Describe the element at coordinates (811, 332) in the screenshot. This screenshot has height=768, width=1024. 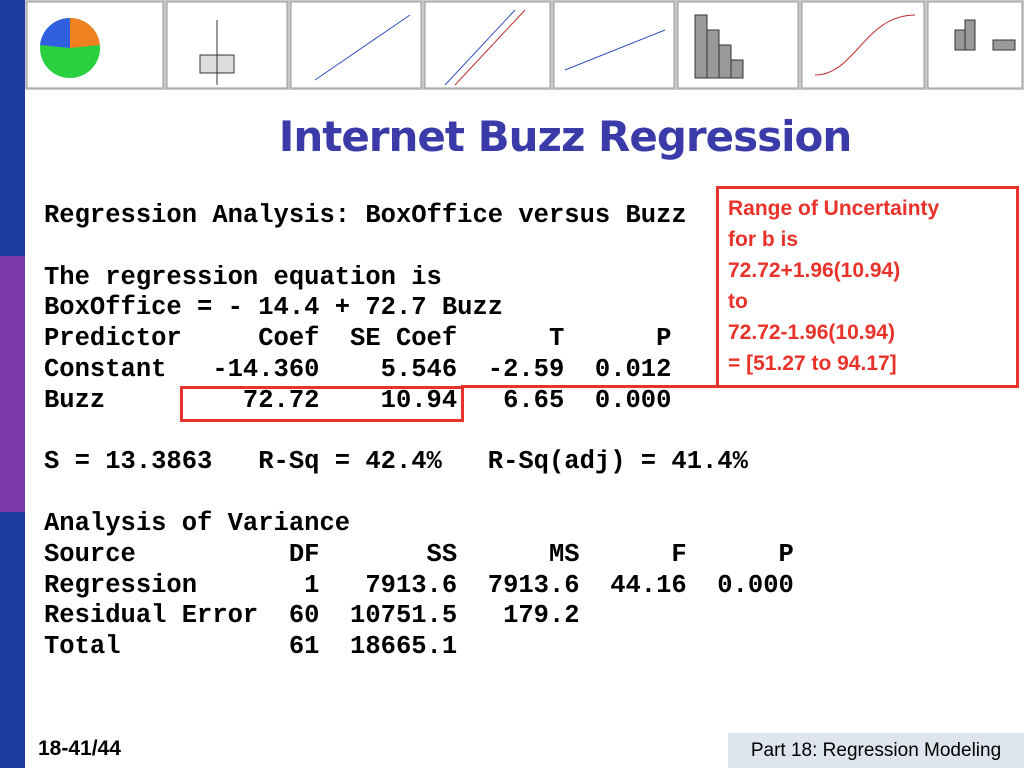
I see `callout-line: 72.72-1.96(10.94)` at that location.